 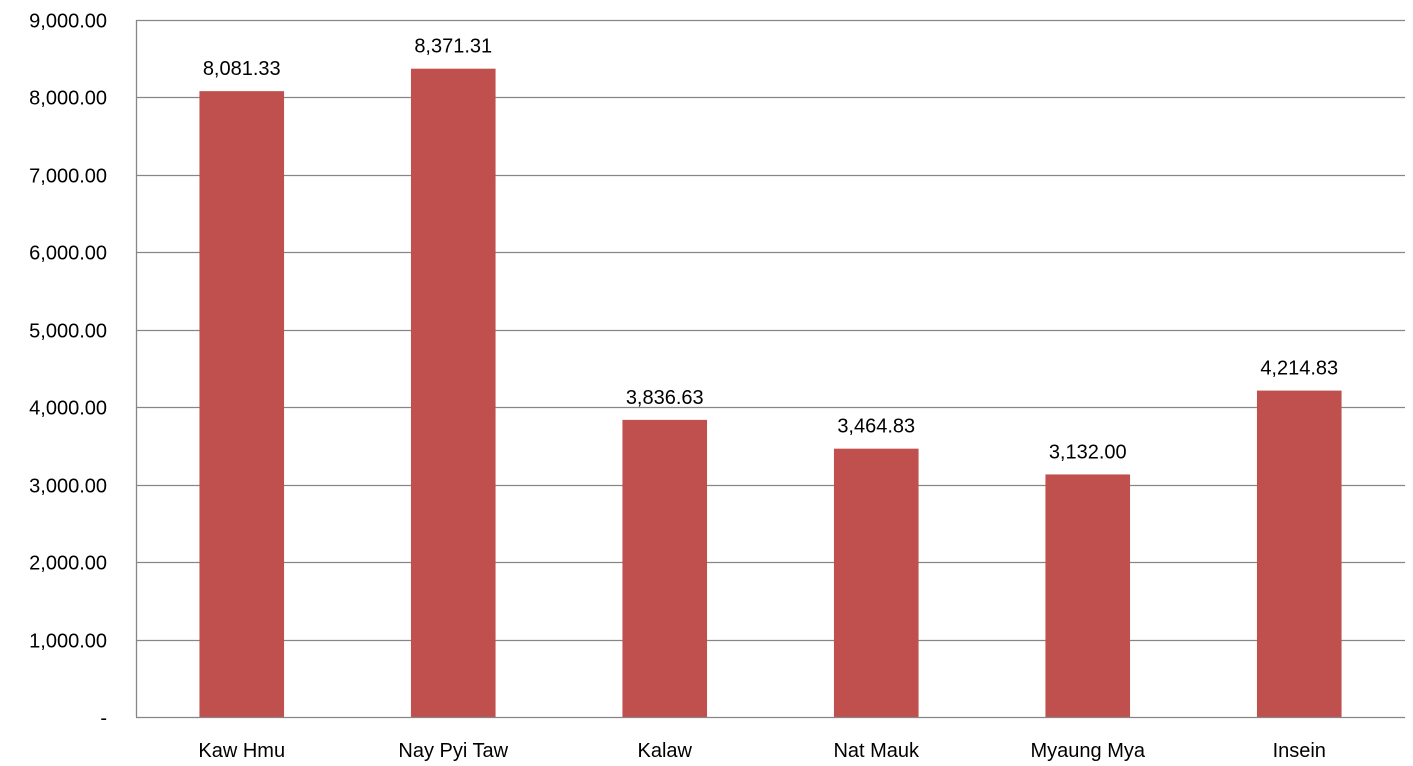 I want to click on data-label: 4,214.83, so click(x=1299, y=369).